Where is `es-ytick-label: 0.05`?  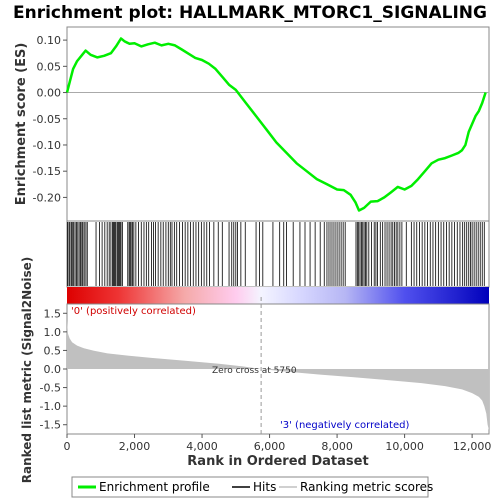
es-ytick-label: 0.05 is located at coordinates (49, 66).